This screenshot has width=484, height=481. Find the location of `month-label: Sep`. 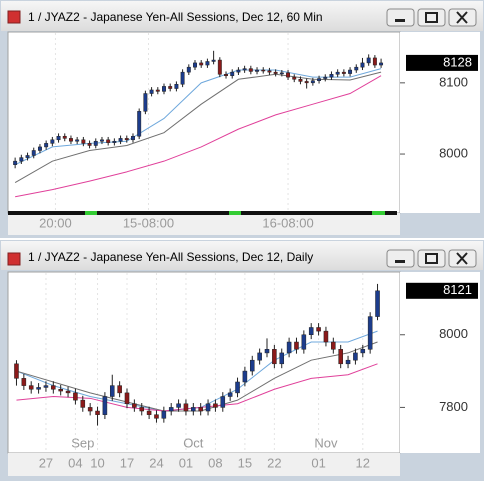

month-label: Sep is located at coordinates (82, 442).